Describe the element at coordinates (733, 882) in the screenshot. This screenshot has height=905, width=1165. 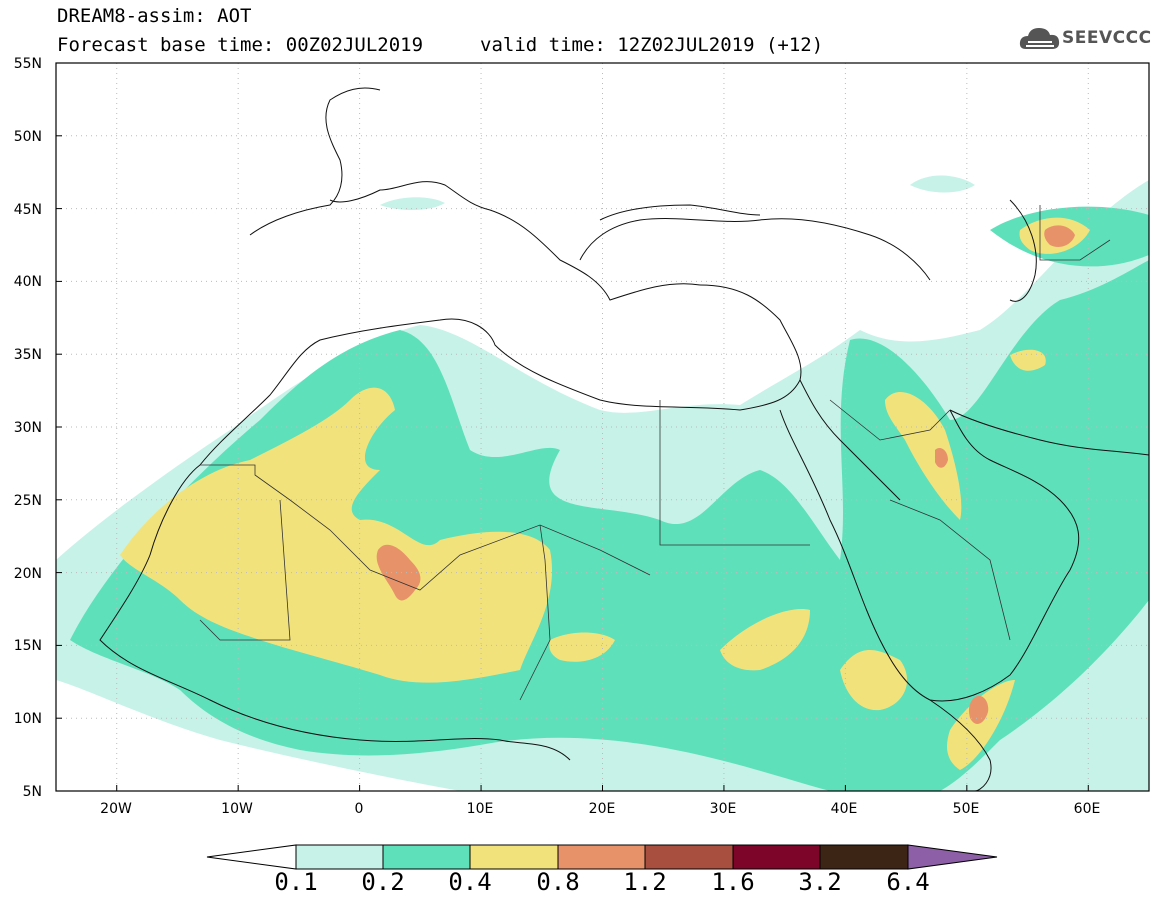
I see `colorbar-label: 1.6` at that location.